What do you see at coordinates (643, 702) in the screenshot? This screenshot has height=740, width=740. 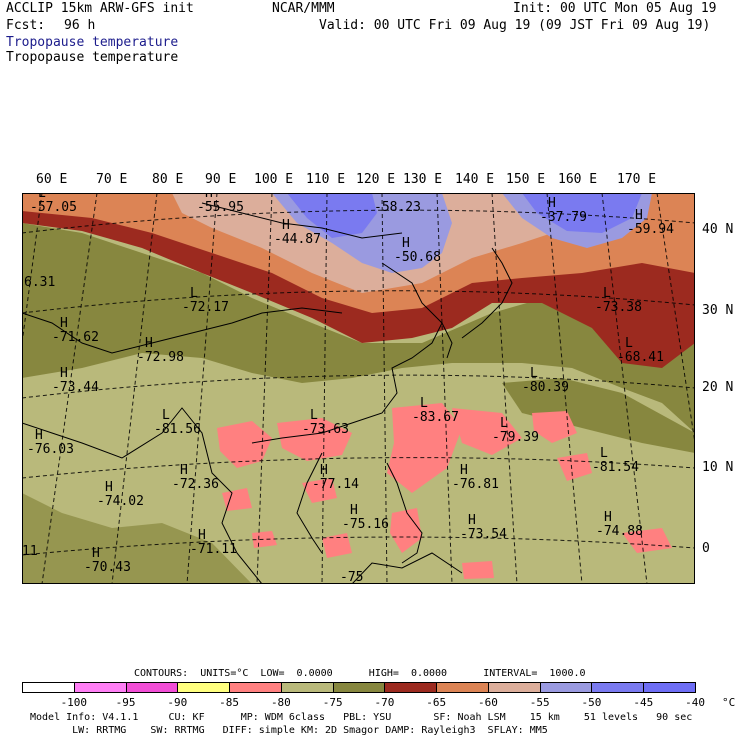 I see `colorbar-label: -45` at bounding box center [643, 702].